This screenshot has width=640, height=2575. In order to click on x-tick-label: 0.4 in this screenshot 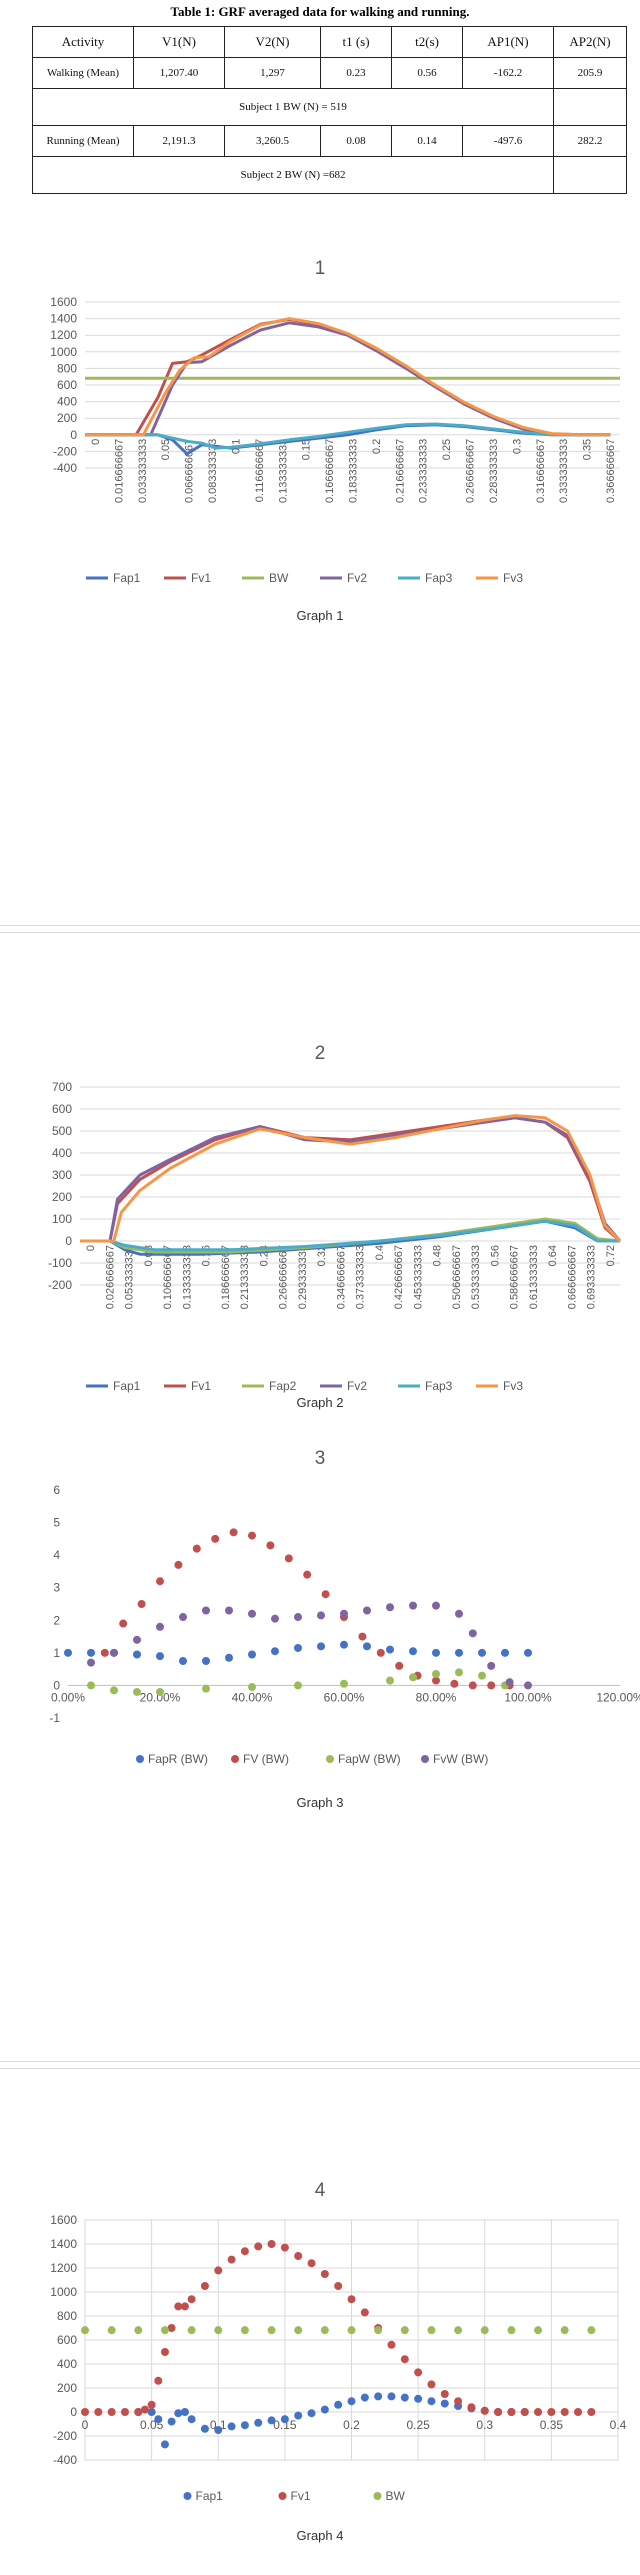, I will do `click(380, 1252)`.